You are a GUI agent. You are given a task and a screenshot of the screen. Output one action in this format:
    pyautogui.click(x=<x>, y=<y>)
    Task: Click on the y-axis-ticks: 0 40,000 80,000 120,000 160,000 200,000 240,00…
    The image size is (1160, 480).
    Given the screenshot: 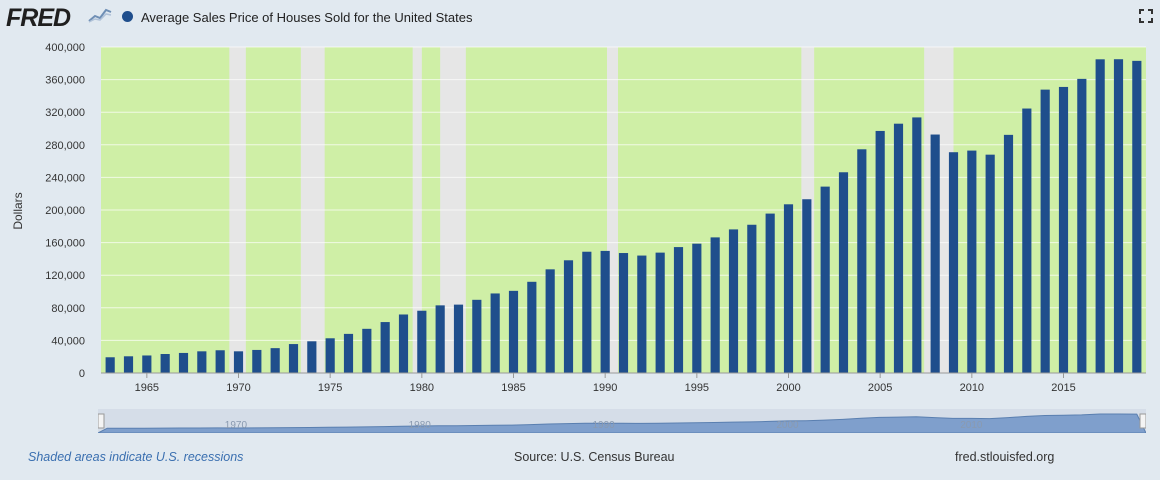 What is the action you would take?
    pyautogui.click(x=65, y=211)
    